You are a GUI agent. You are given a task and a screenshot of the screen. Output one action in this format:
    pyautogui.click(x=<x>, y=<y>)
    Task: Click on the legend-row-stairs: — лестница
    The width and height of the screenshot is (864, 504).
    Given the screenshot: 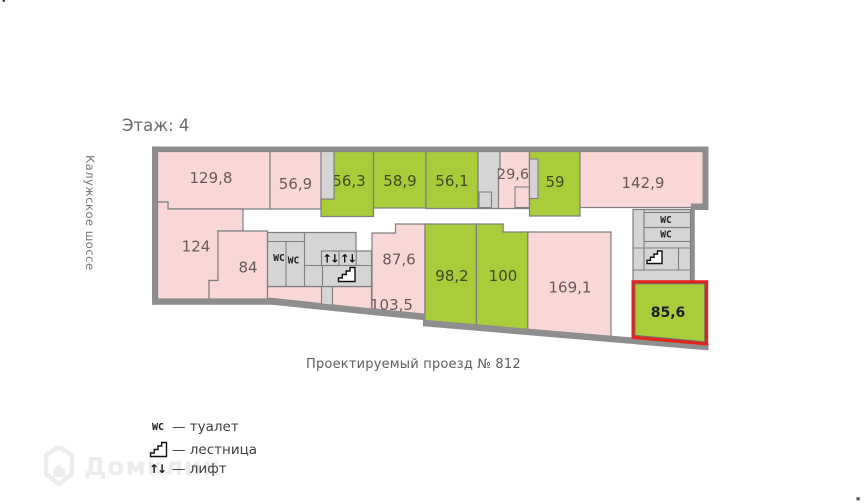 What is the action you would take?
    pyautogui.click(x=203, y=449)
    